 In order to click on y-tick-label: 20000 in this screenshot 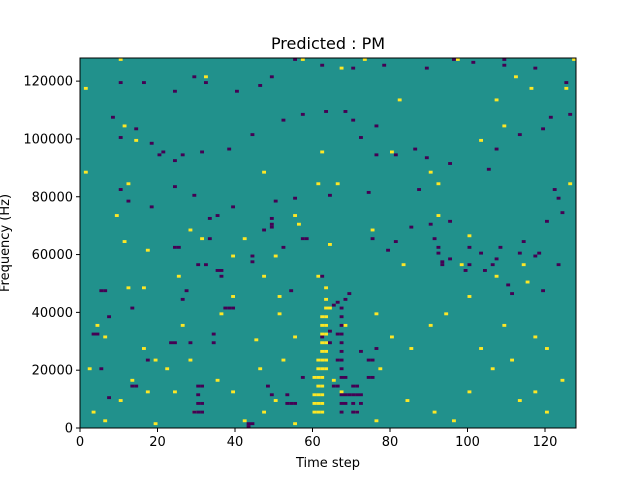, I will do `click(52, 371)`.